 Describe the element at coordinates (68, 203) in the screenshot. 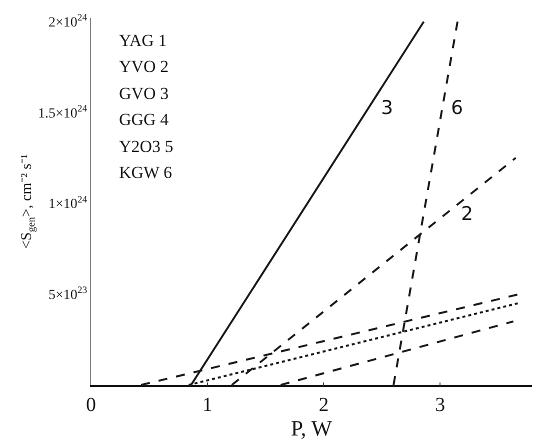

I see `y-tick-label: 1×10$^{24}$` at that location.